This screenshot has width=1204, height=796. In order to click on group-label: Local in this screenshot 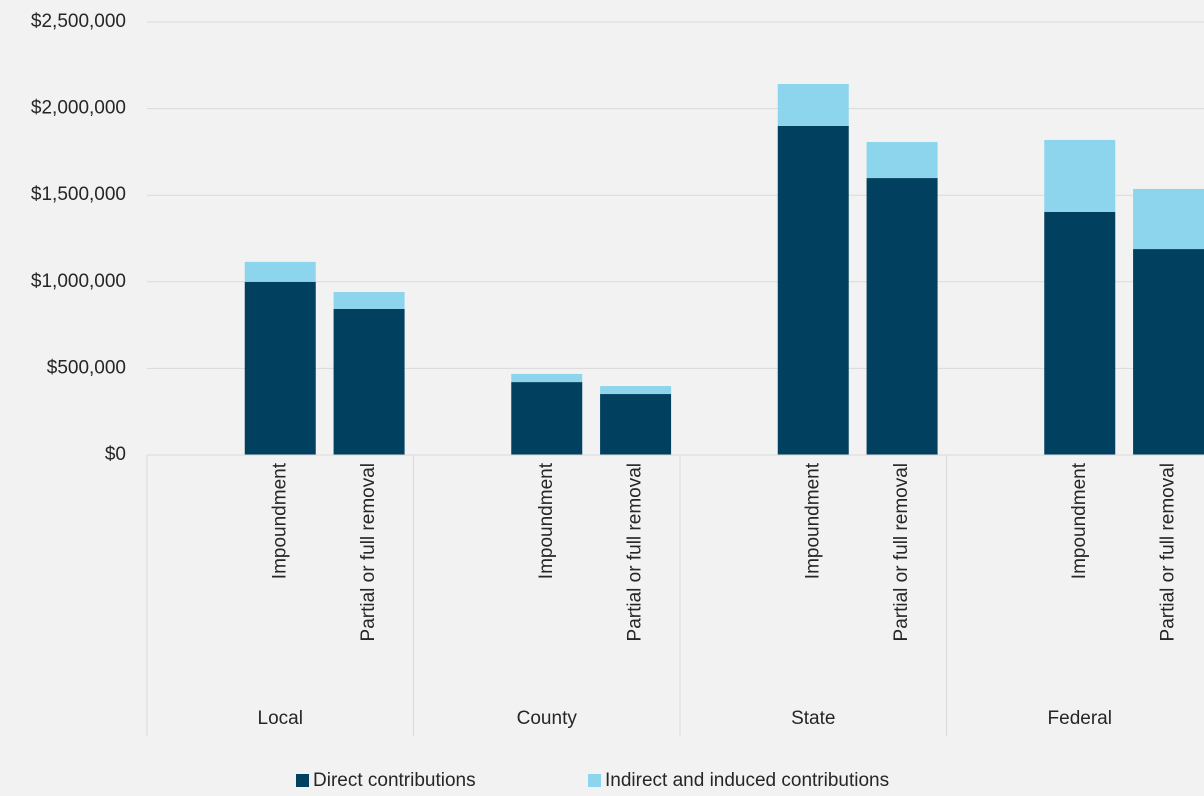, I will do `click(280, 718)`.